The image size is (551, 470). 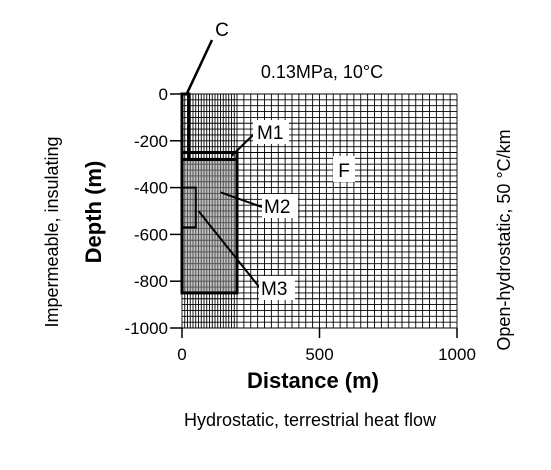 I want to click on y-tick-label: -200, so click(x=151, y=141).